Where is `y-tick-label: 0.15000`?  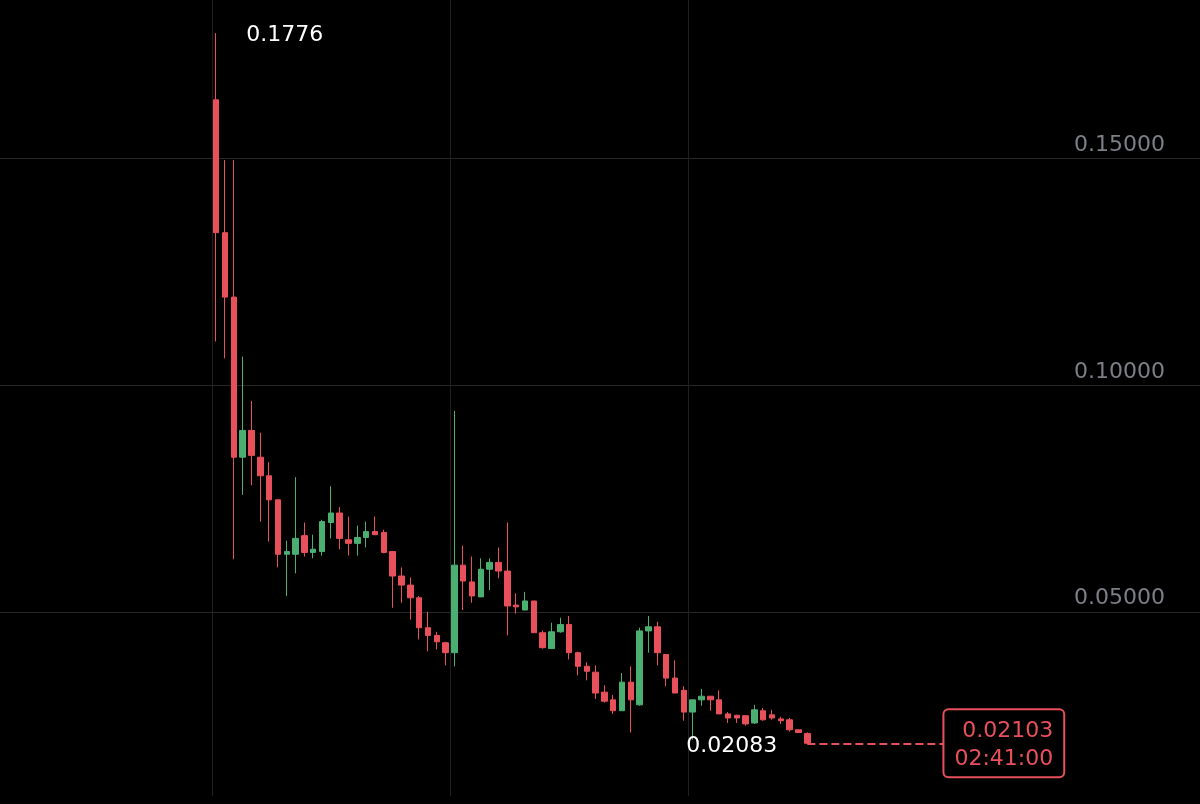
y-tick-label: 0.15000 is located at coordinates (1119, 143).